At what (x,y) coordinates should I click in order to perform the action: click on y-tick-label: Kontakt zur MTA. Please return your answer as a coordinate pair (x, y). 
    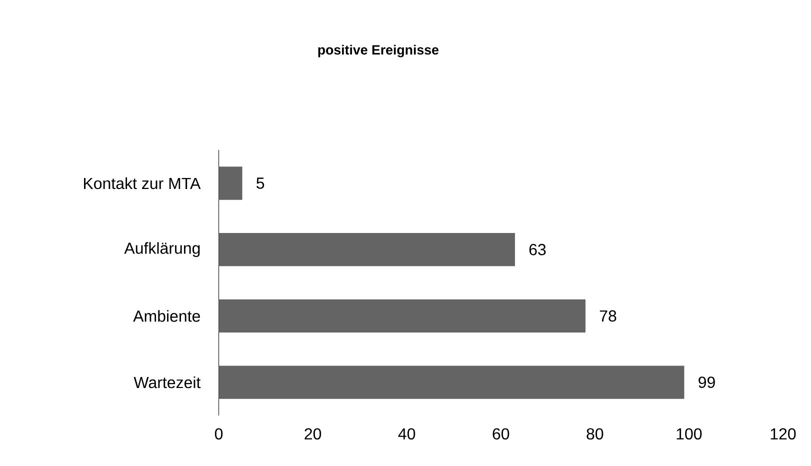
    Looking at the image, I should click on (142, 183).